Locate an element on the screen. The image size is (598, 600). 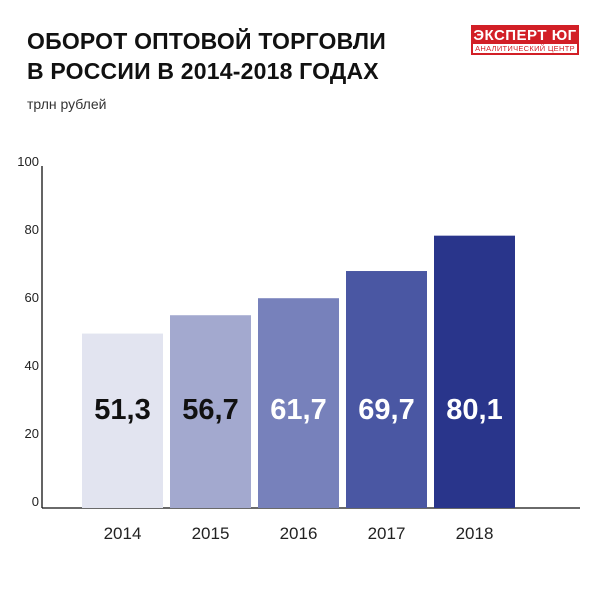
y-tick-label: 0 is located at coordinates (35, 501).